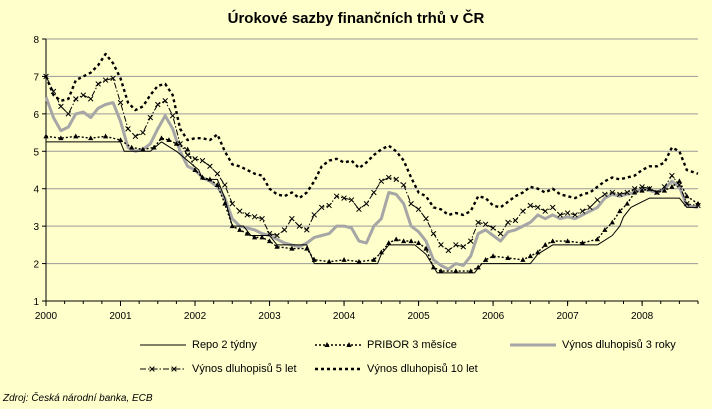 The height and width of the screenshot is (409, 712). I want to click on source-note: Zdroj: Česká národní banka, ECB, so click(78, 398).